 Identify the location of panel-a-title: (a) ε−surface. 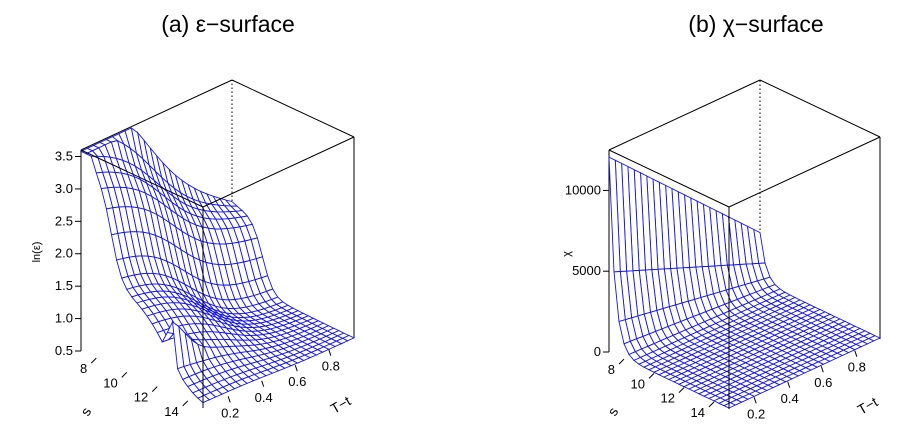
(228, 24).